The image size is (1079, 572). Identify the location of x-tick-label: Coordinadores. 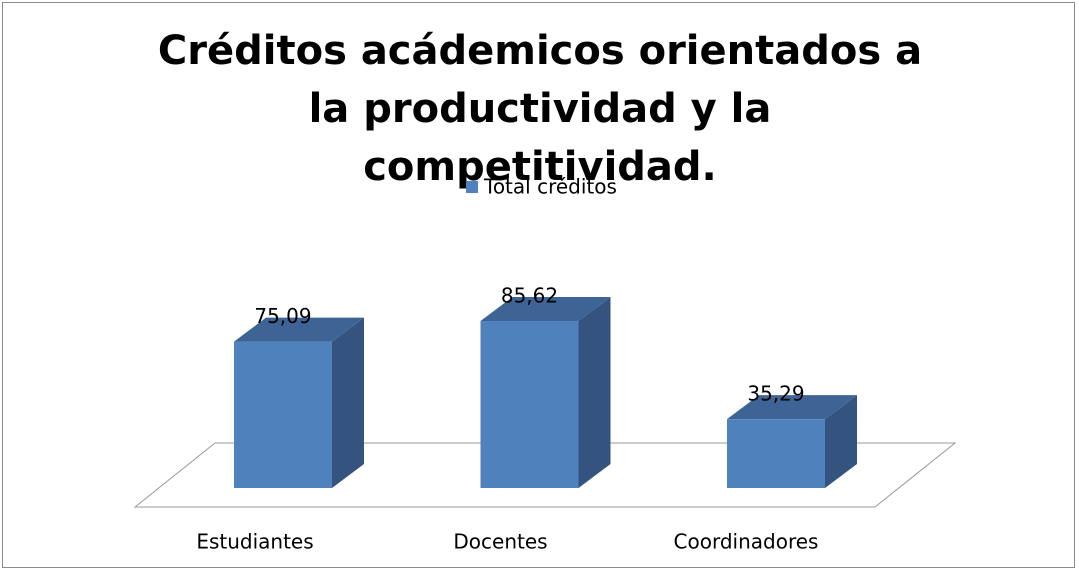
(746, 542).